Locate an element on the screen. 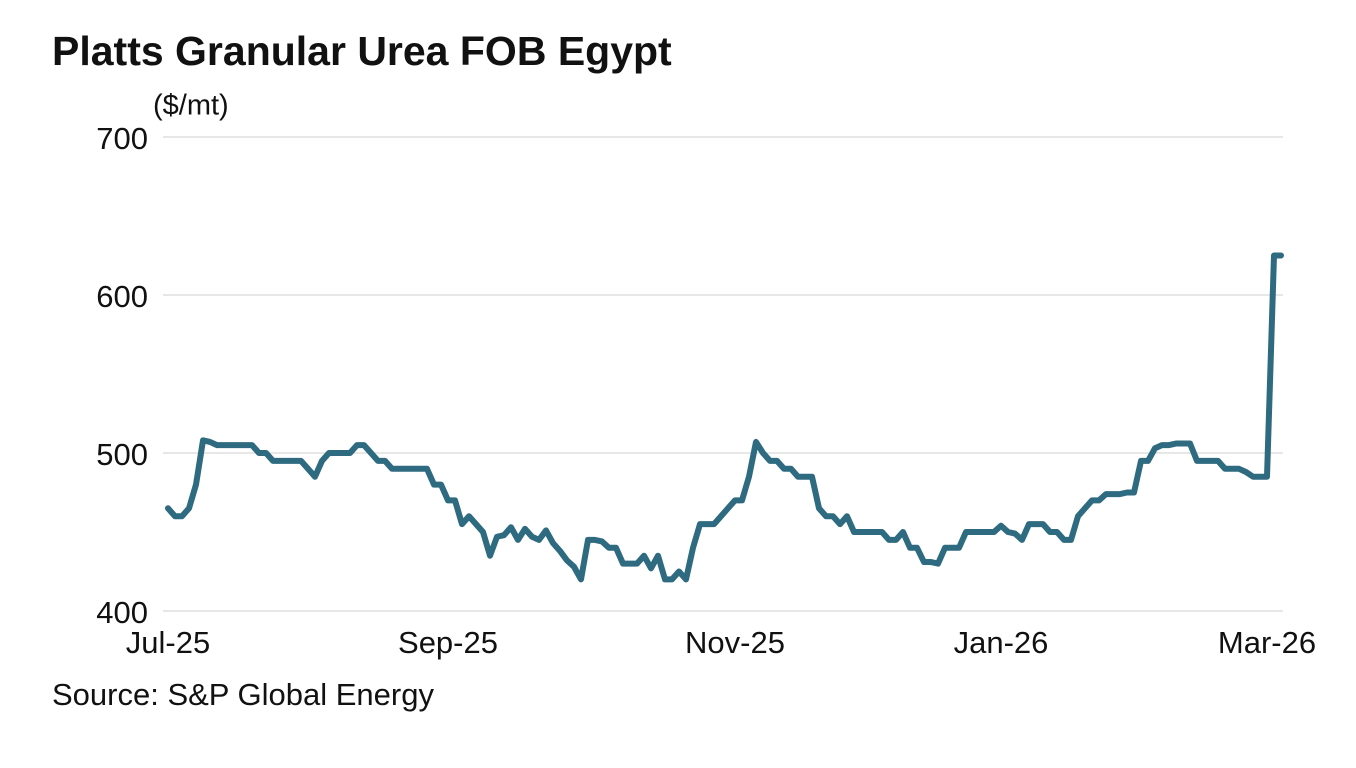 This screenshot has width=1356, height=768. source: Source: S&P Global Energy is located at coordinates (243, 694).